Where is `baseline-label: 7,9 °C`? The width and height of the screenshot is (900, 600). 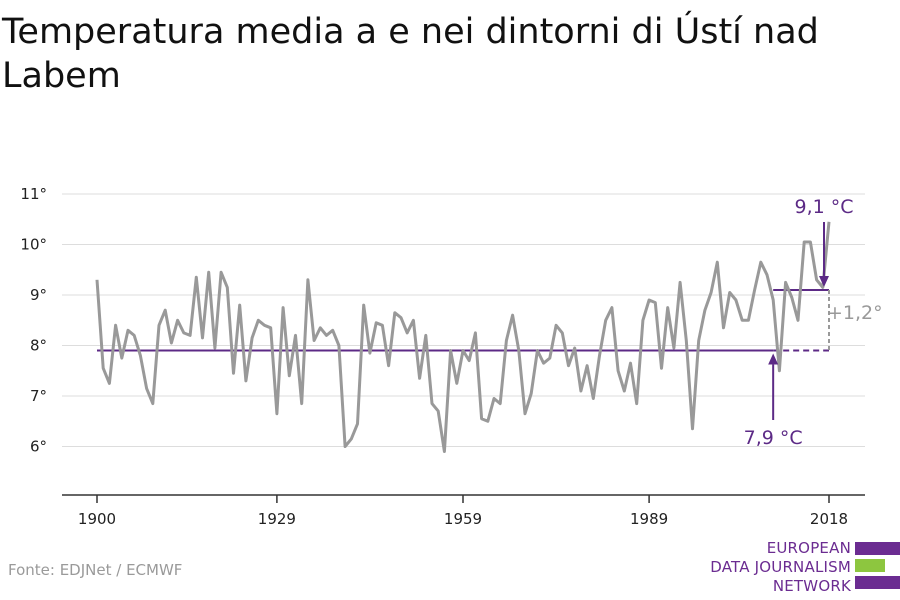
baseline-label: 7,9 °C is located at coordinates (773, 438).